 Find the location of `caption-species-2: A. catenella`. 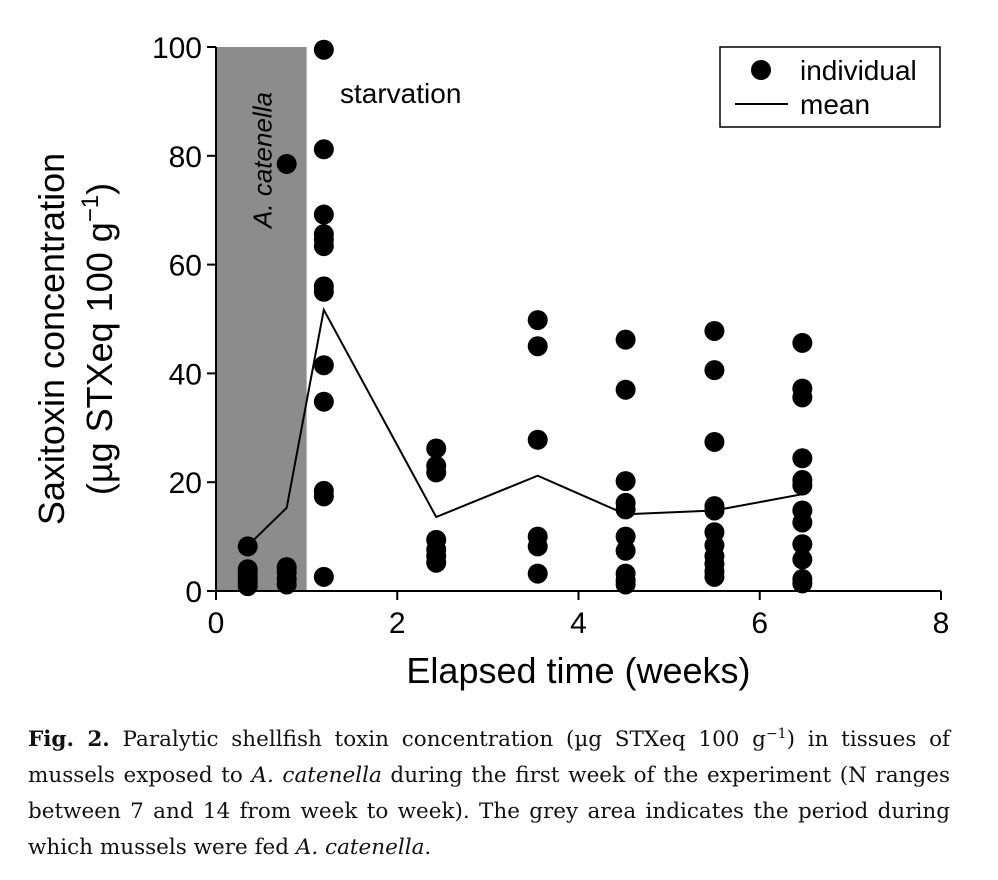

caption-species-2: A. catenella is located at coordinates (360, 847).